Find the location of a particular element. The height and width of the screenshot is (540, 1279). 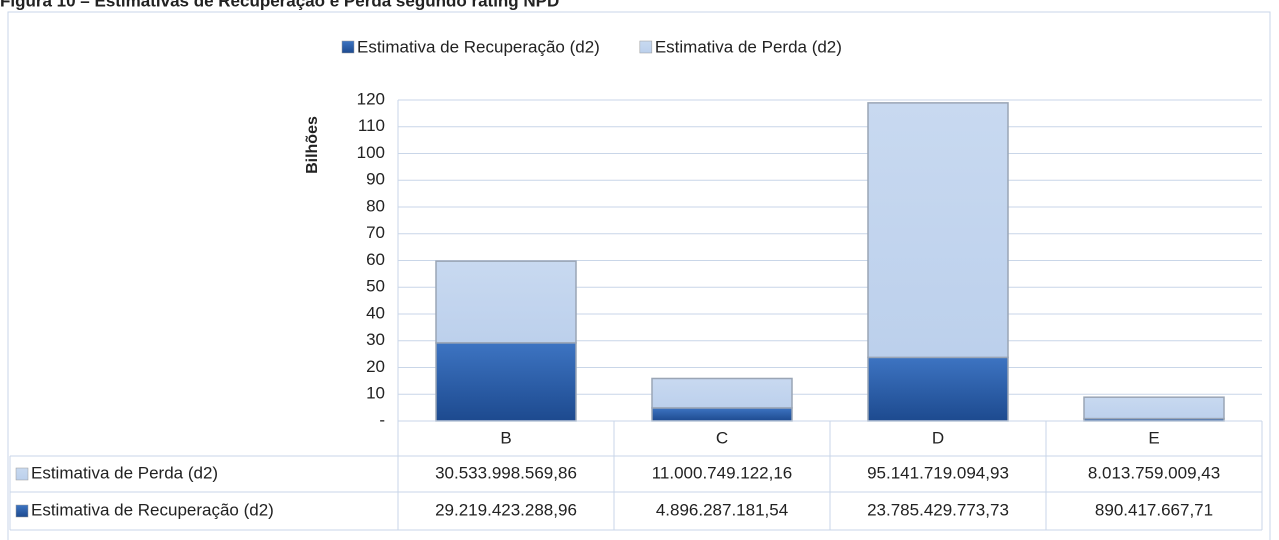

y-axis-label: Bilhões is located at coordinates (312, 145).